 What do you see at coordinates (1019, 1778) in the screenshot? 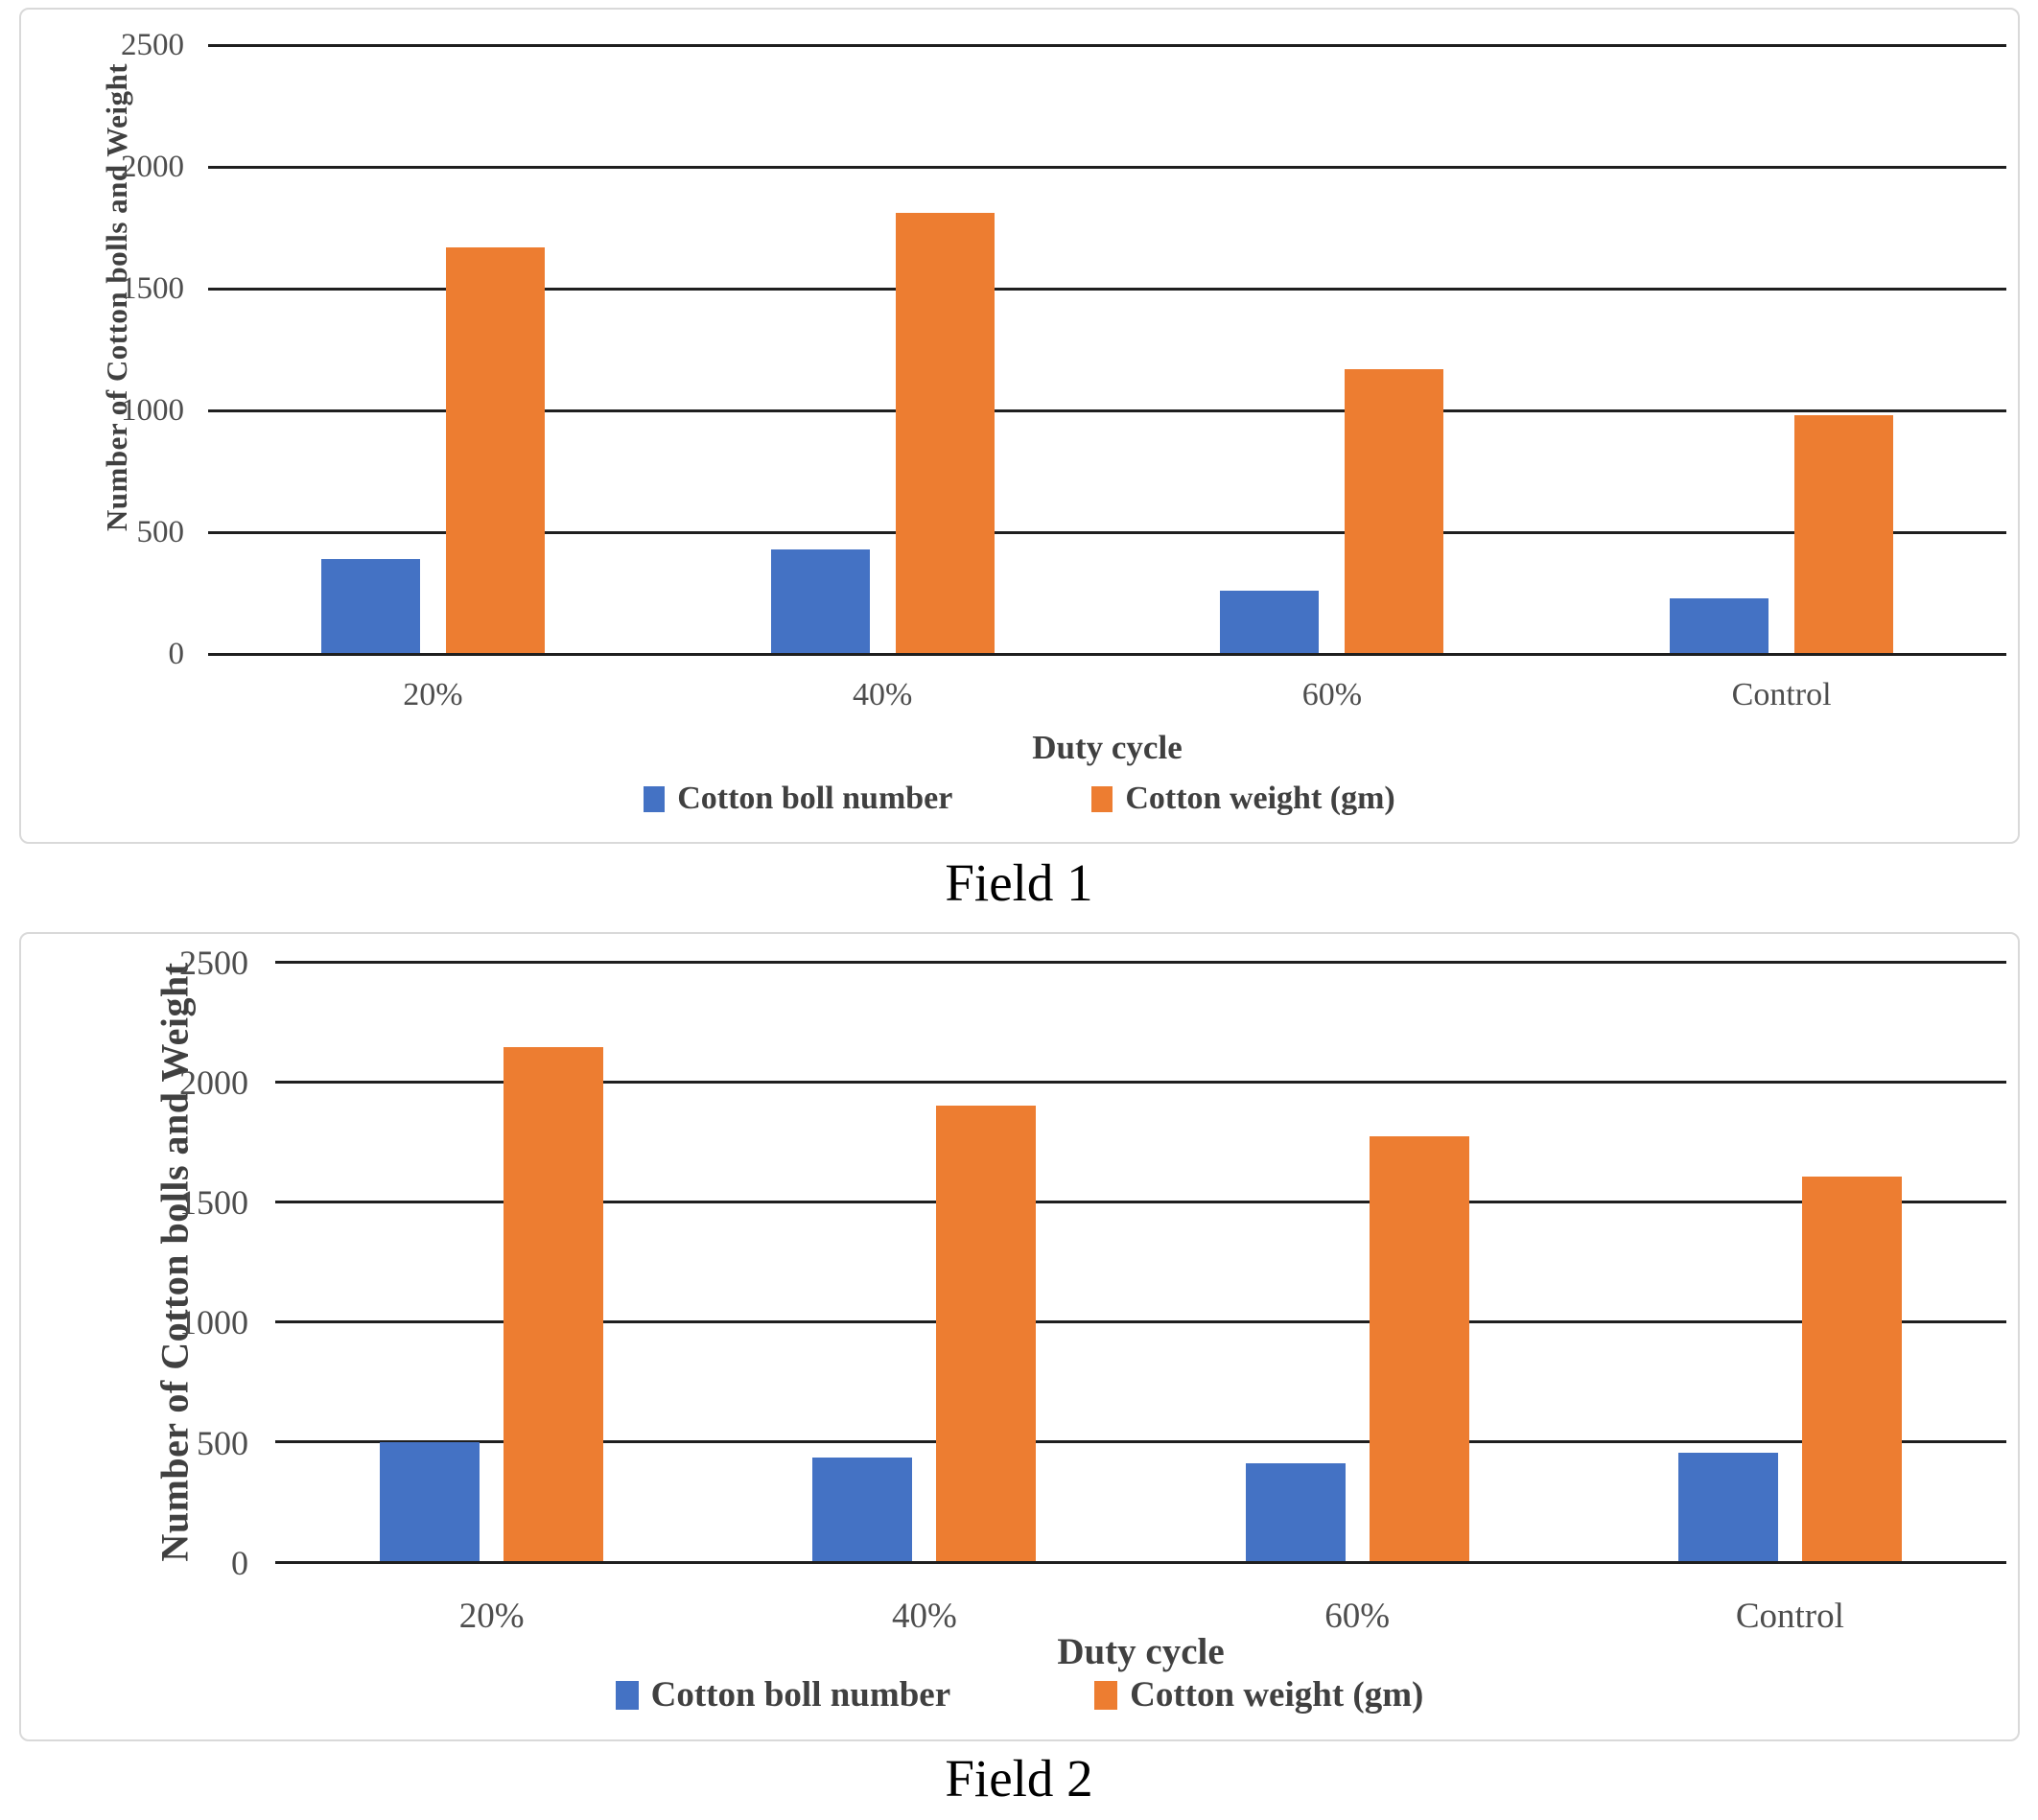
I see `figure-caption-field-2: Field 2` at bounding box center [1019, 1778].